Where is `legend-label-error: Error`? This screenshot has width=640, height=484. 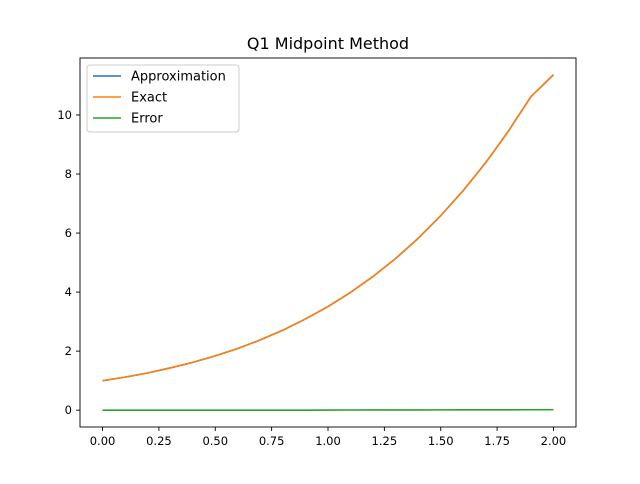
legend-label-error: Error is located at coordinates (147, 119).